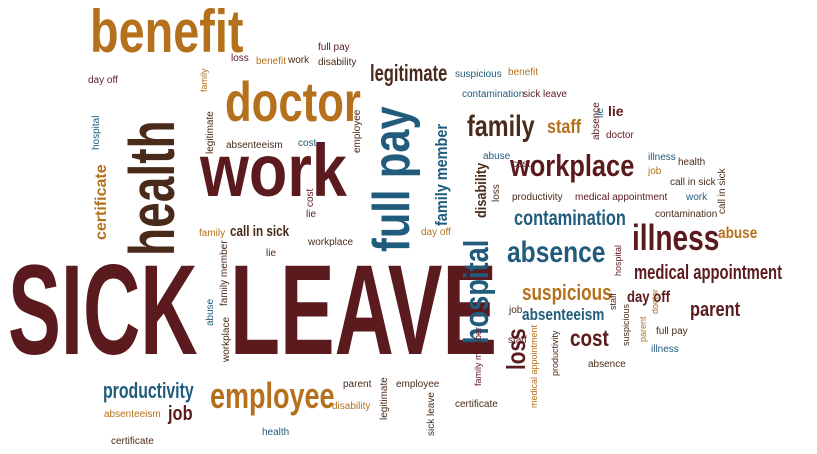  I want to click on word-legitimate-vertical: legitimate, so click(210, 132).